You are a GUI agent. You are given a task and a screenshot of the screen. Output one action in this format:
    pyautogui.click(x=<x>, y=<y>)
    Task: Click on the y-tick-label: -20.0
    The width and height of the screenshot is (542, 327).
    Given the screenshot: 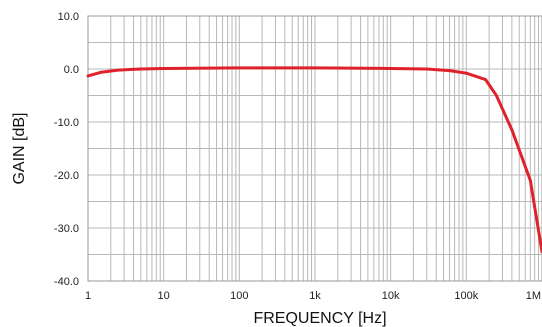 What is the action you would take?
    pyautogui.click(x=66, y=176)
    